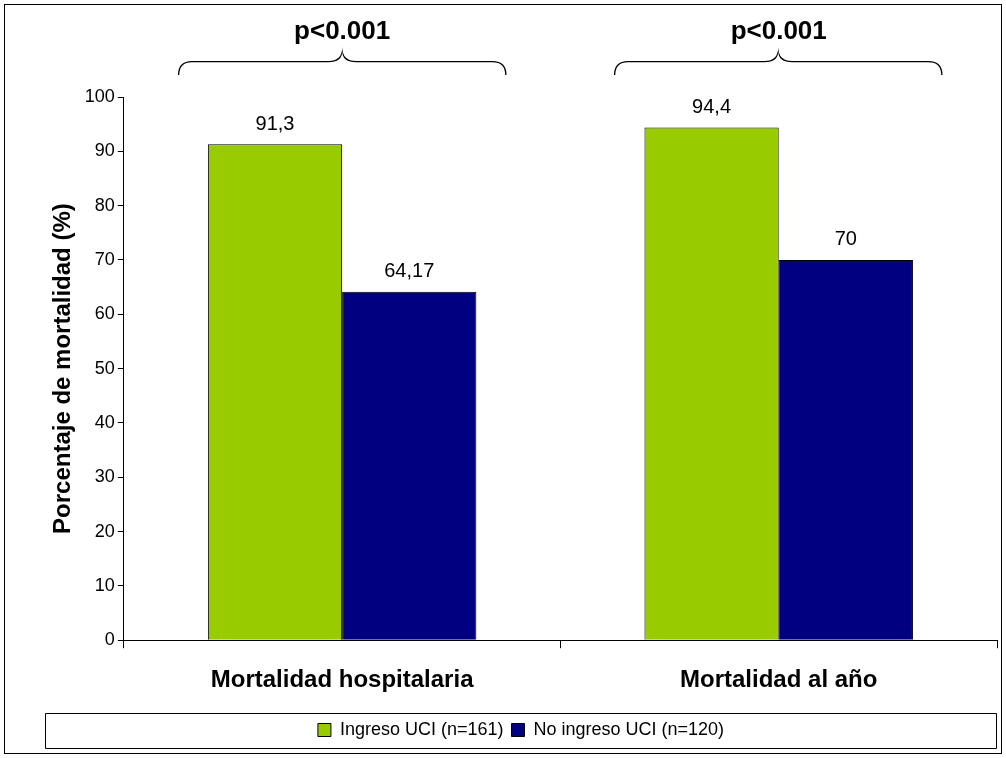 The height and width of the screenshot is (758, 1006). Describe the element at coordinates (845, 238) in the screenshot. I see `data-label: 70` at that location.